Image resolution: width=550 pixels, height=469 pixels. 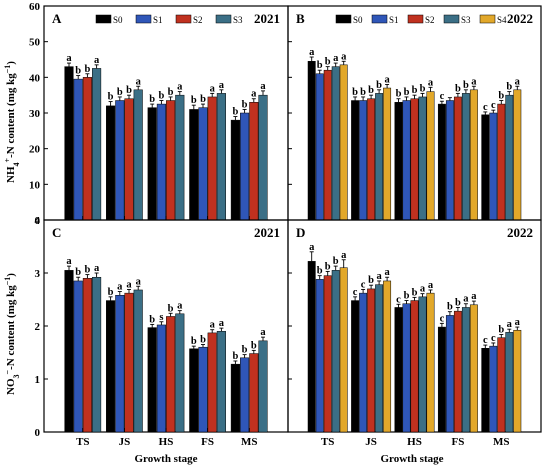 I want to click on panel-letter: C, so click(x=56, y=232).